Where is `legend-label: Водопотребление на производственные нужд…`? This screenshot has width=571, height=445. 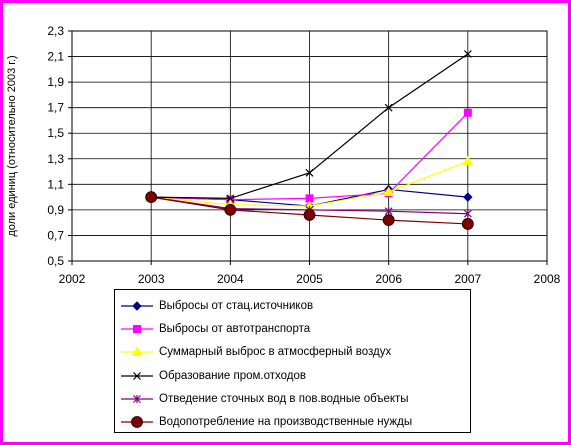 legend-label: Водопотребление на производственные нужд… is located at coordinates (286, 422).